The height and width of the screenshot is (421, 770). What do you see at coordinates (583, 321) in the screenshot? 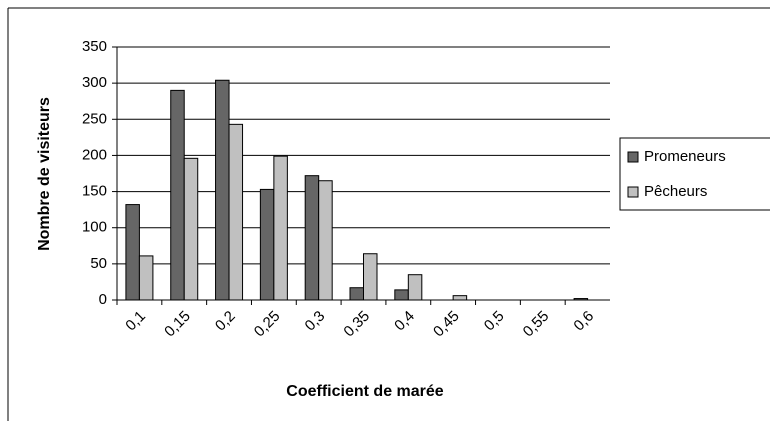
I see `x-tick-label: 0,6` at bounding box center [583, 321].